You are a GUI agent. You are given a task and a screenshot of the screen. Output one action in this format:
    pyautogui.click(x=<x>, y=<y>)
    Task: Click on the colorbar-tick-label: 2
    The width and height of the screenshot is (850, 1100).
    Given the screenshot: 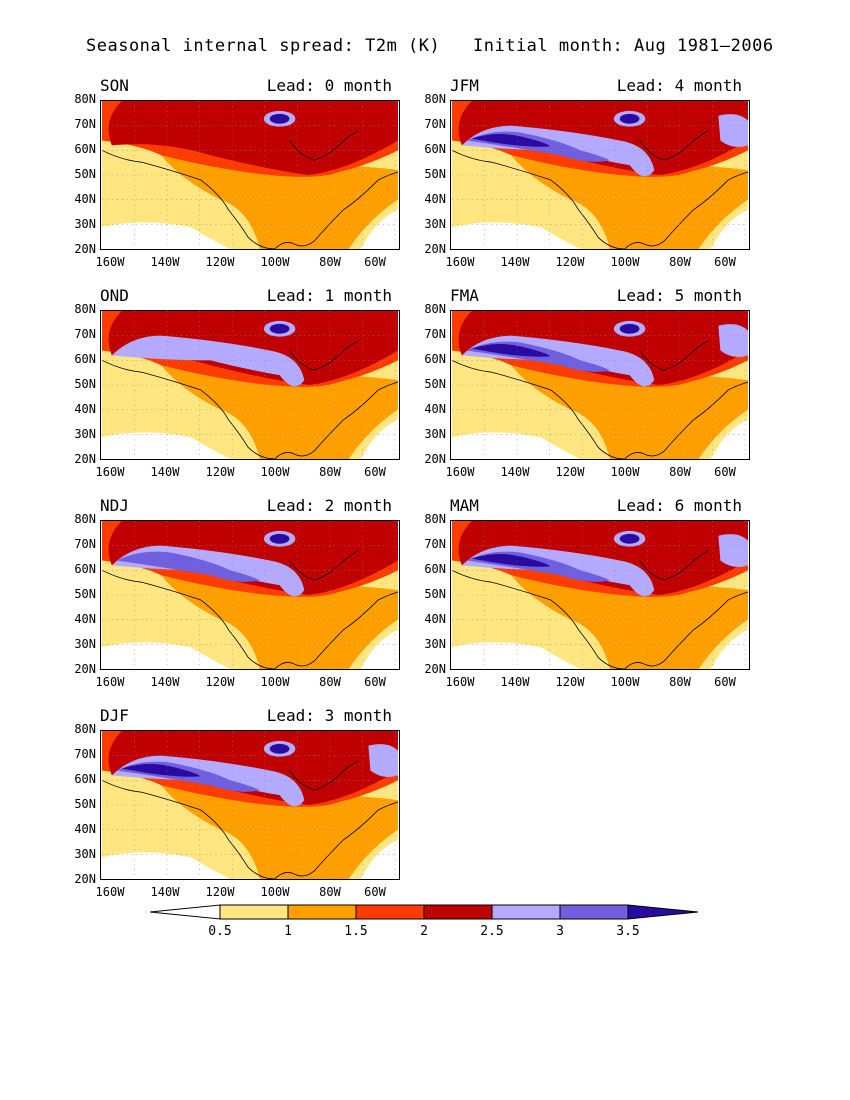 What is the action you would take?
    pyautogui.click(x=424, y=931)
    